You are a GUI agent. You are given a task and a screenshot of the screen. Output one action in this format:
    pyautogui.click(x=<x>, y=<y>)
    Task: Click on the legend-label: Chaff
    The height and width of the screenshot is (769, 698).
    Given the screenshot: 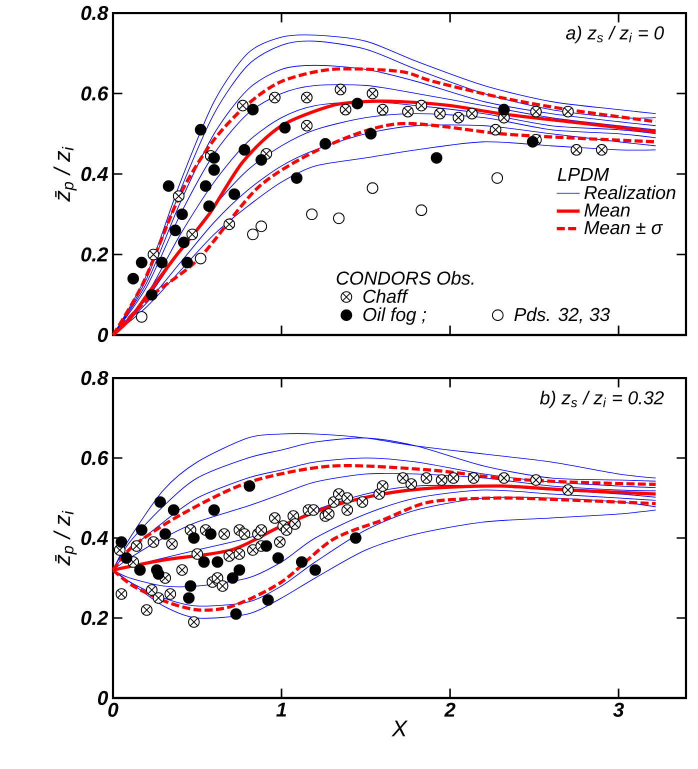 What is the action you would take?
    pyautogui.click(x=386, y=296)
    